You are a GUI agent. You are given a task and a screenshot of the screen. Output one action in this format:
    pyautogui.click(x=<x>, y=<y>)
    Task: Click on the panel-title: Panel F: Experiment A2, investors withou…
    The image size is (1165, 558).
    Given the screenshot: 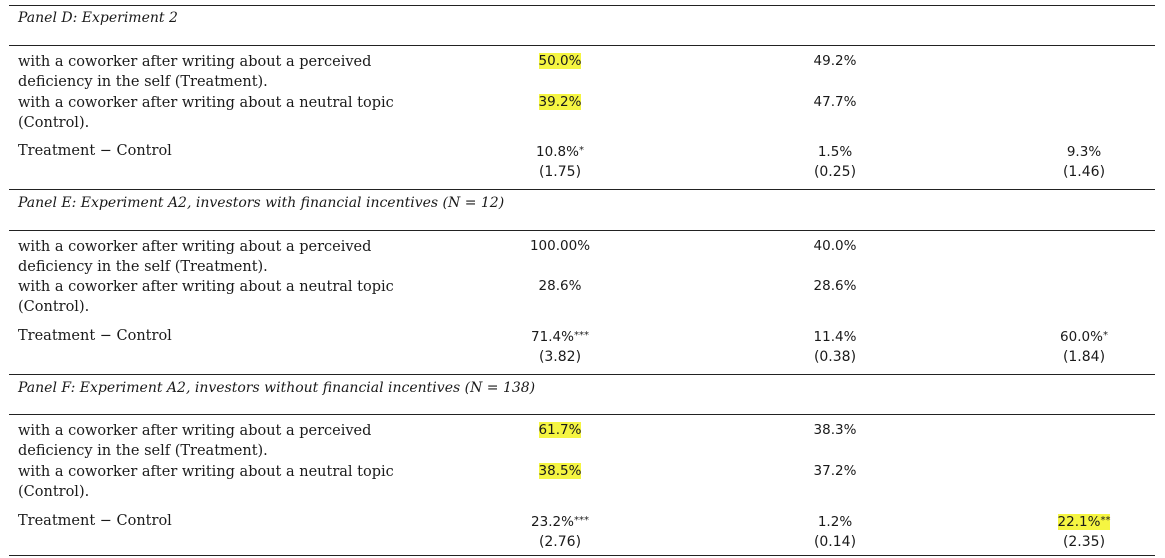 What is the action you would take?
    pyautogui.click(x=277, y=388)
    